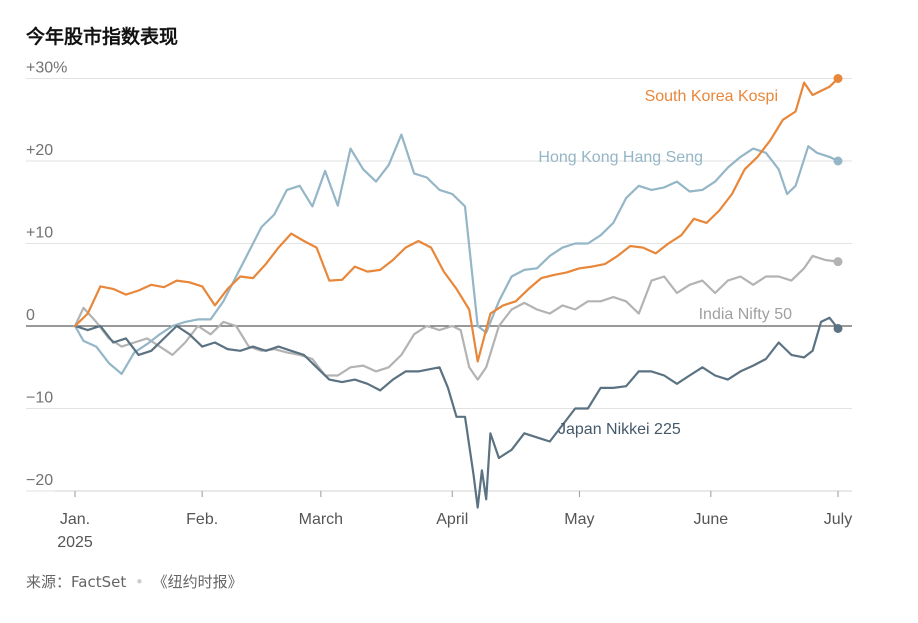 The image size is (918, 623). What do you see at coordinates (745, 314) in the screenshot?
I see `india-nifty-50-label: India Nifty 50` at bounding box center [745, 314].